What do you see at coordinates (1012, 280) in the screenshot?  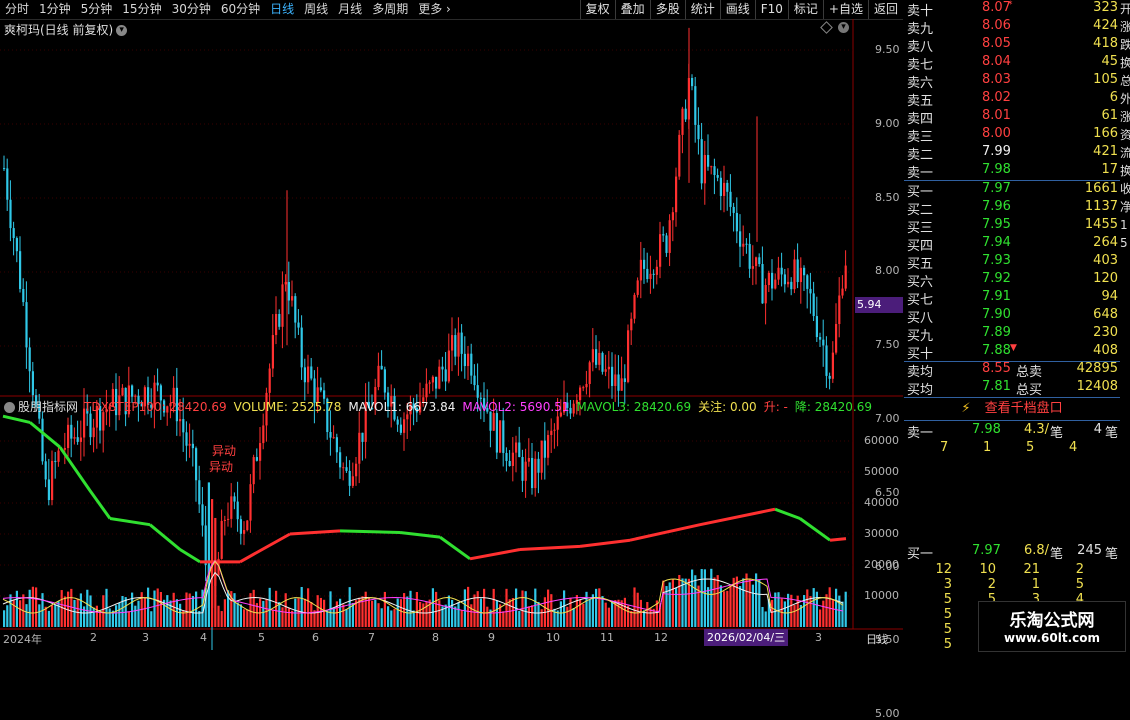 I see `bid-row: 买六 7.92 120` at bounding box center [1012, 280].